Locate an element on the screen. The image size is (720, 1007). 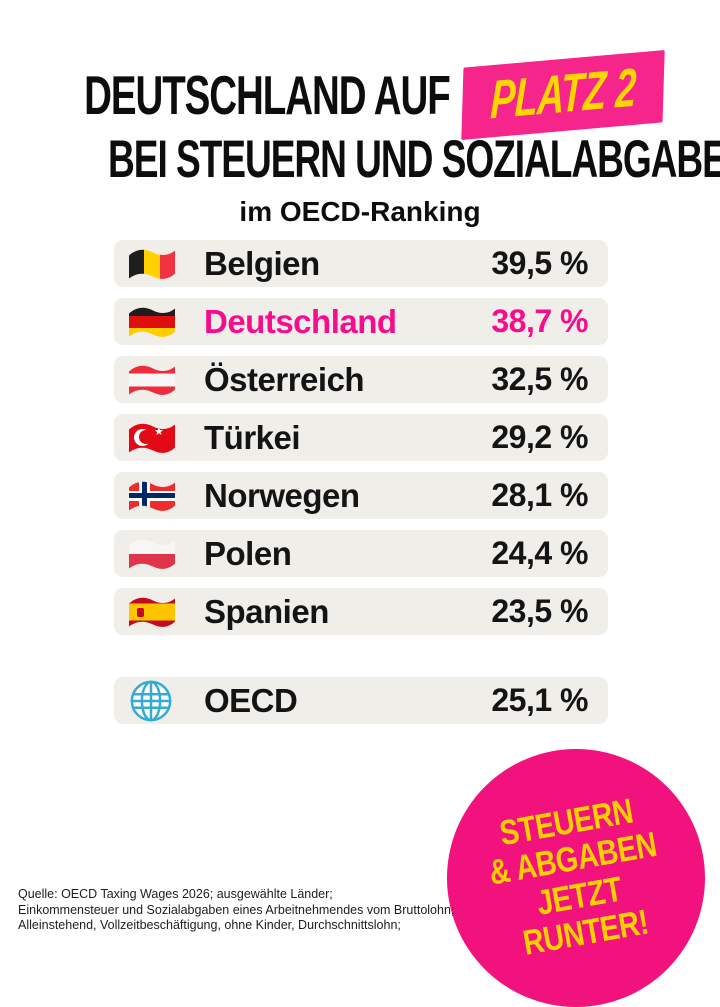
value-label: 39,5 % is located at coordinates (539, 263).